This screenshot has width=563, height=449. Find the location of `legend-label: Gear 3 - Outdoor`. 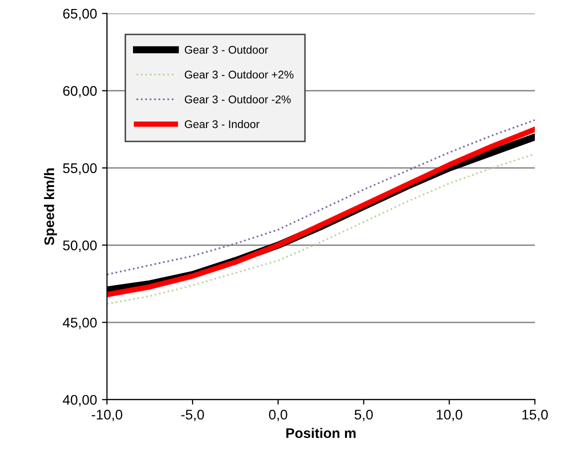

legend-label: Gear 3 - Outdoor is located at coordinates (226, 50).